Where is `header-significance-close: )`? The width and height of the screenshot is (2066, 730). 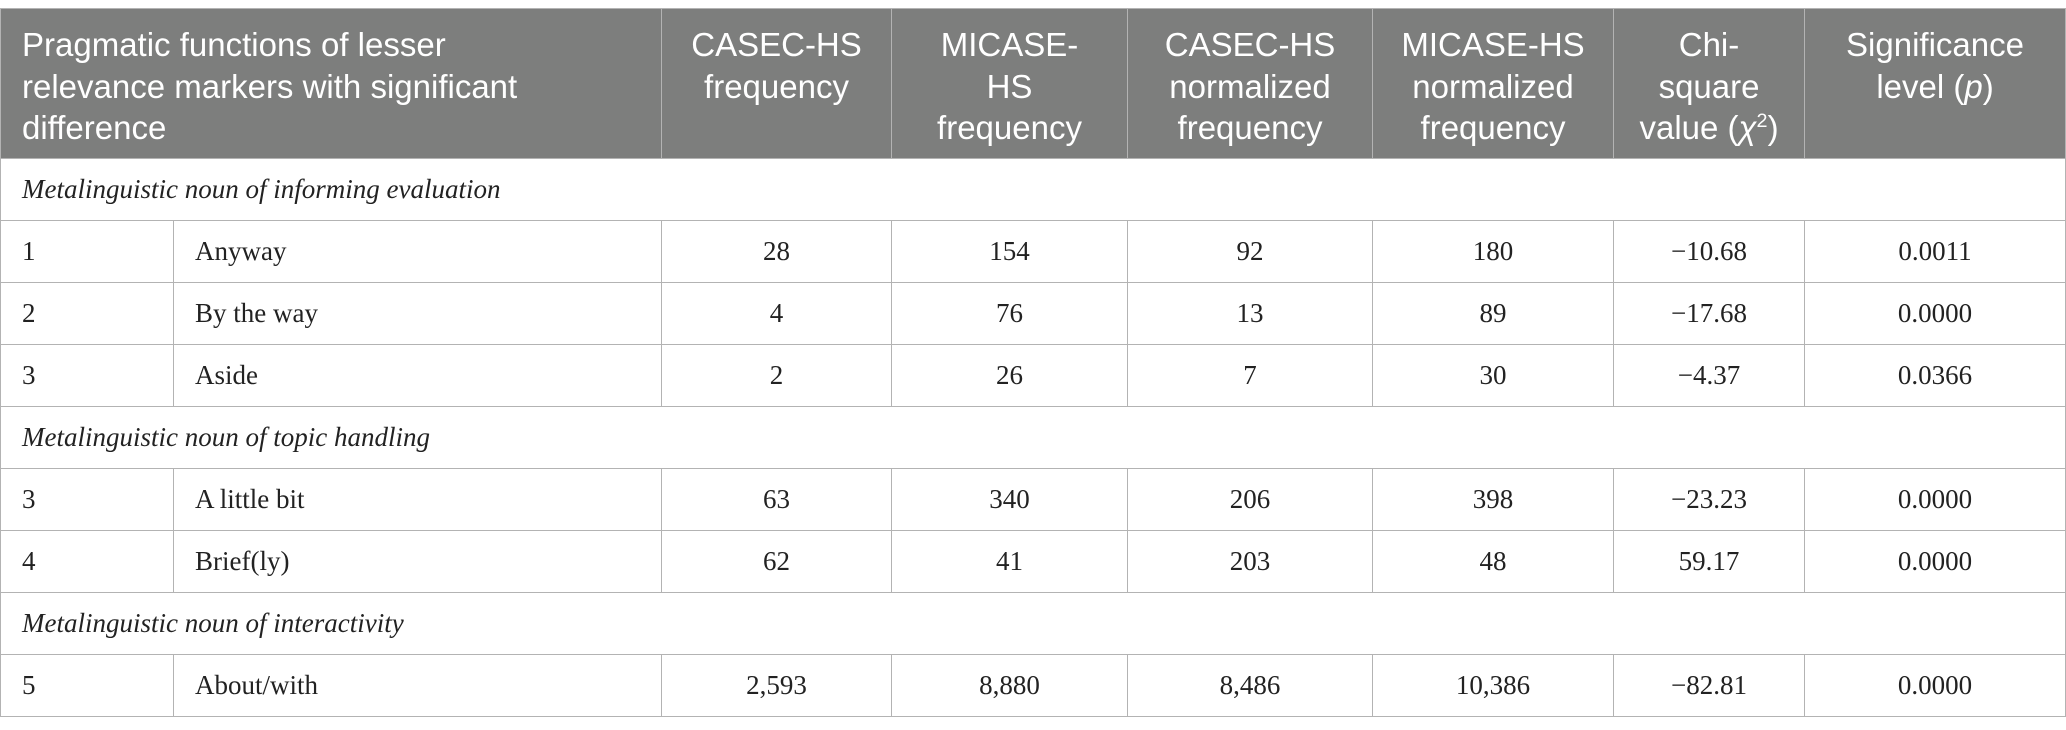 header-significance-close: ) is located at coordinates (1988, 86).